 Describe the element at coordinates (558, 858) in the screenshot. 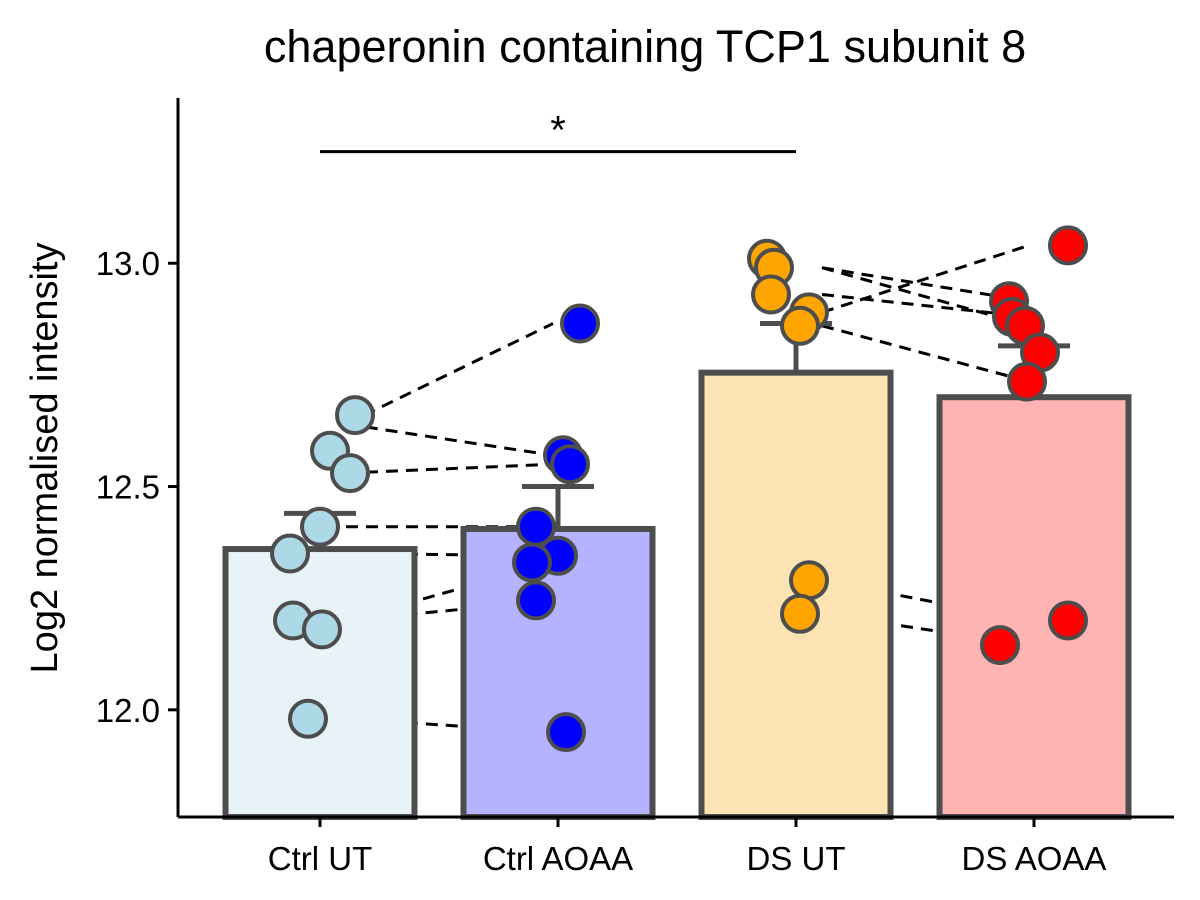

I see `x-tick-label: Ctrl AOAA` at that location.